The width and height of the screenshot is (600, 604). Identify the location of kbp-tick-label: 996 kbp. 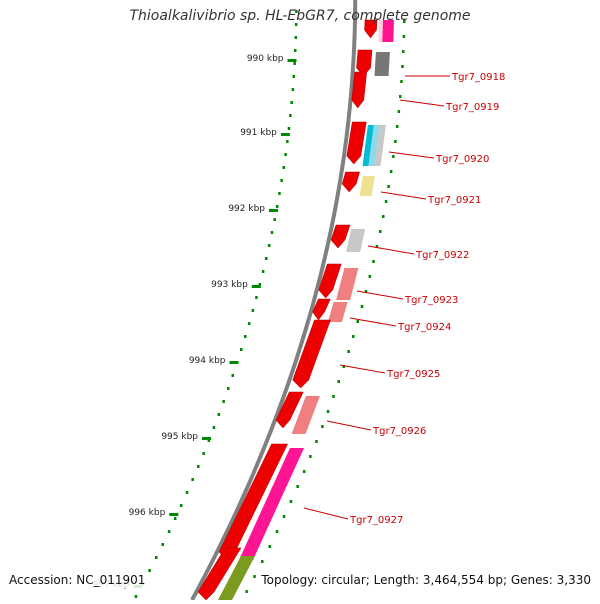
(147, 513).